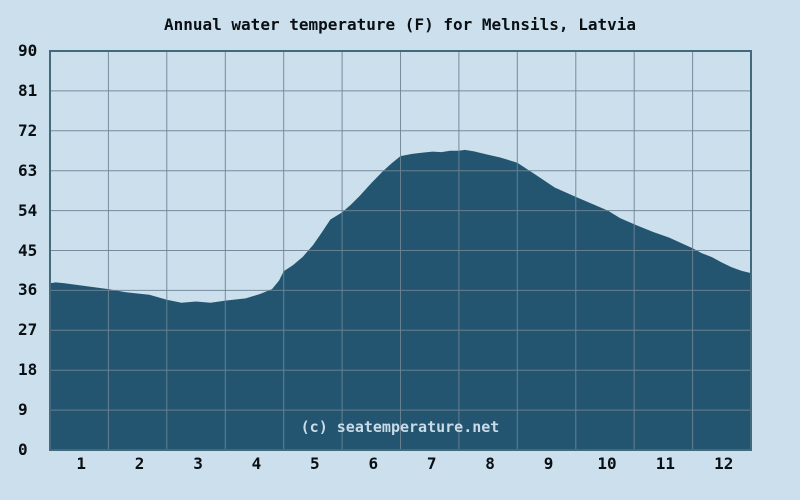 Image resolution: width=800 pixels, height=500 pixels. Describe the element at coordinates (431, 463) in the screenshot. I see `x-tick-label: 7` at that location.